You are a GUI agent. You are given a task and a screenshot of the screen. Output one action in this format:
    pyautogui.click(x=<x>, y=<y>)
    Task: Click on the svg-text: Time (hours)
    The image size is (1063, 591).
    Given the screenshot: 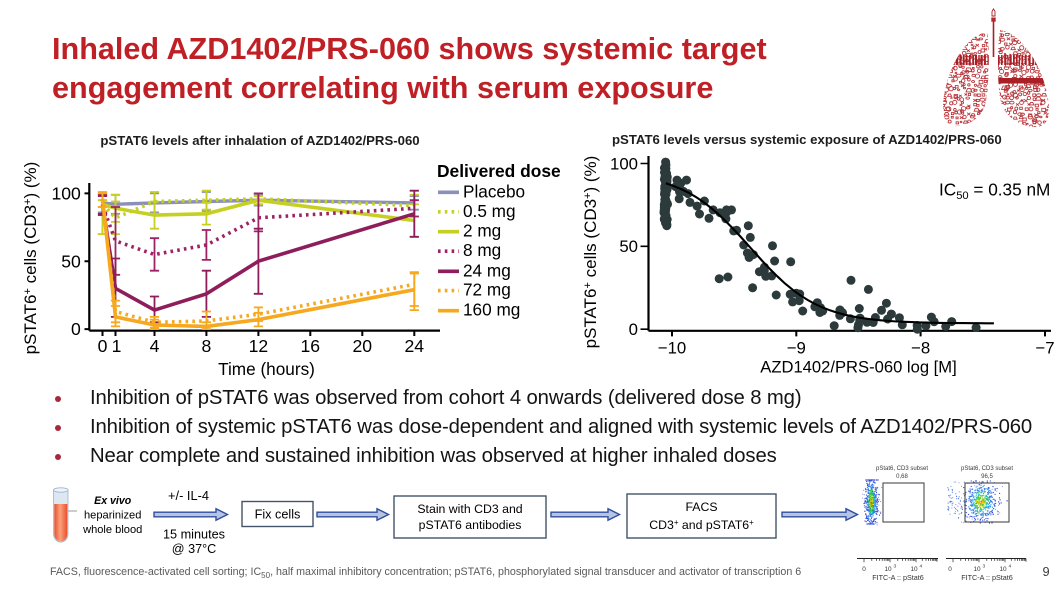 What is the action you would take?
    pyautogui.click(x=266, y=369)
    